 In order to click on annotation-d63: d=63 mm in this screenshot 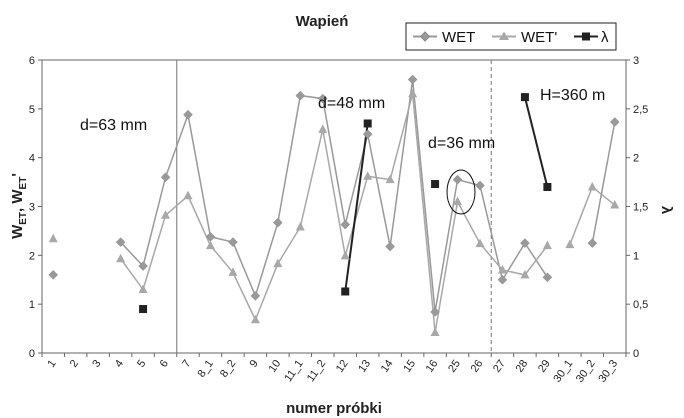, I will do `click(113, 125)`.